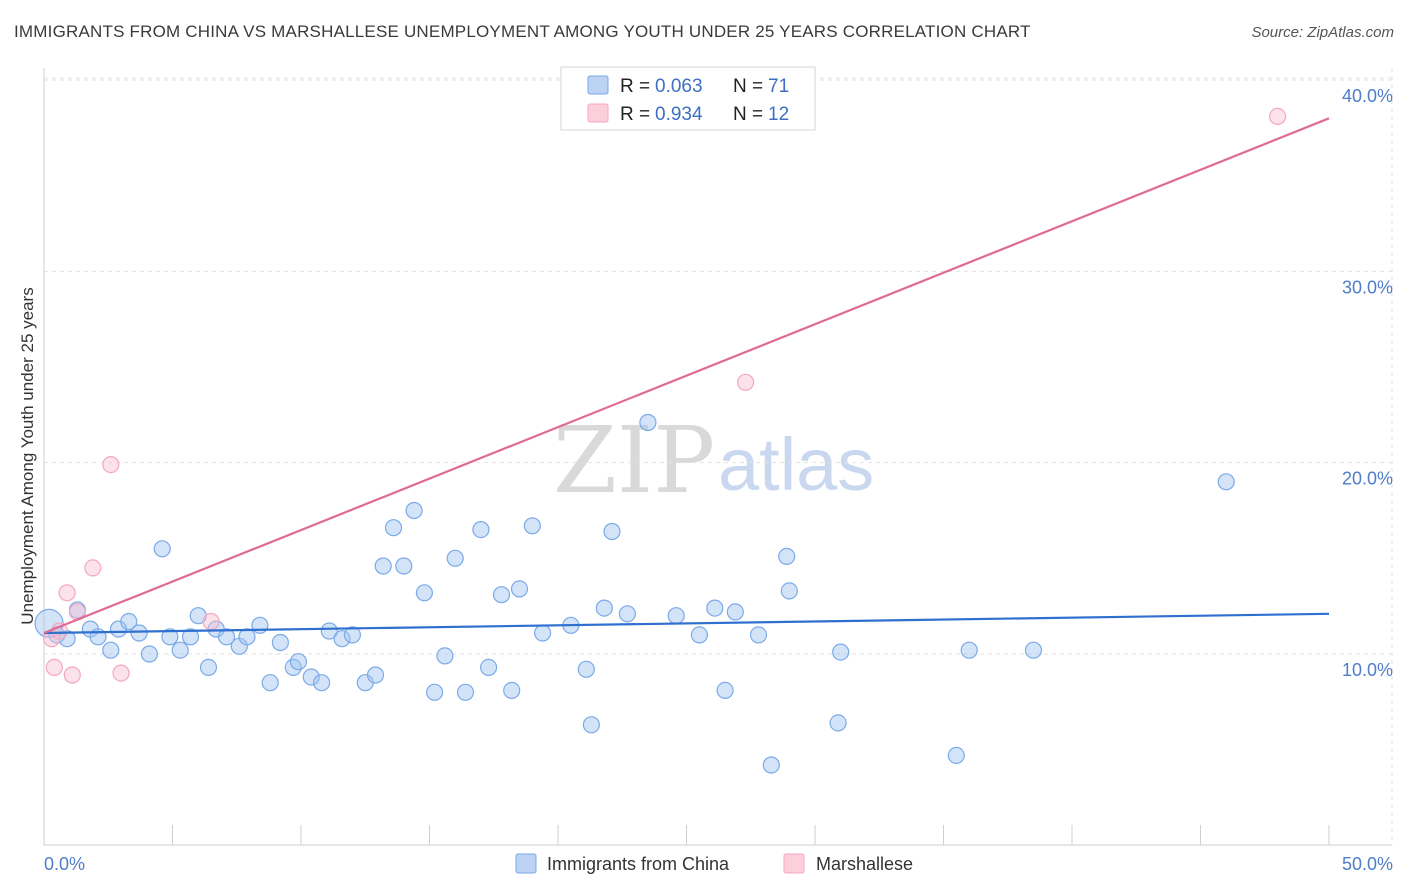 The height and width of the screenshot is (892, 1406). I want to click on y-axis-label: Unemployment Among Youth under 25 years, so click(27, 455).